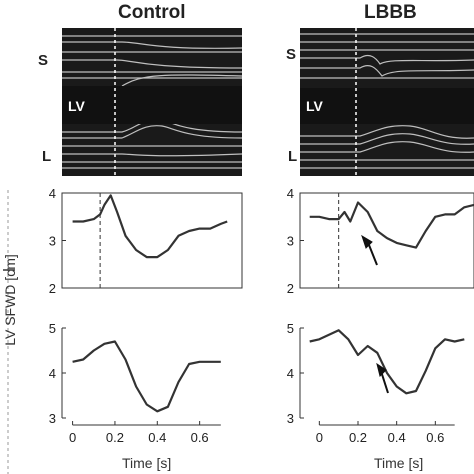 This screenshot has width=474, height=474. I want to click on x-axis-label-lbbb: Time [s], so click(399, 463).